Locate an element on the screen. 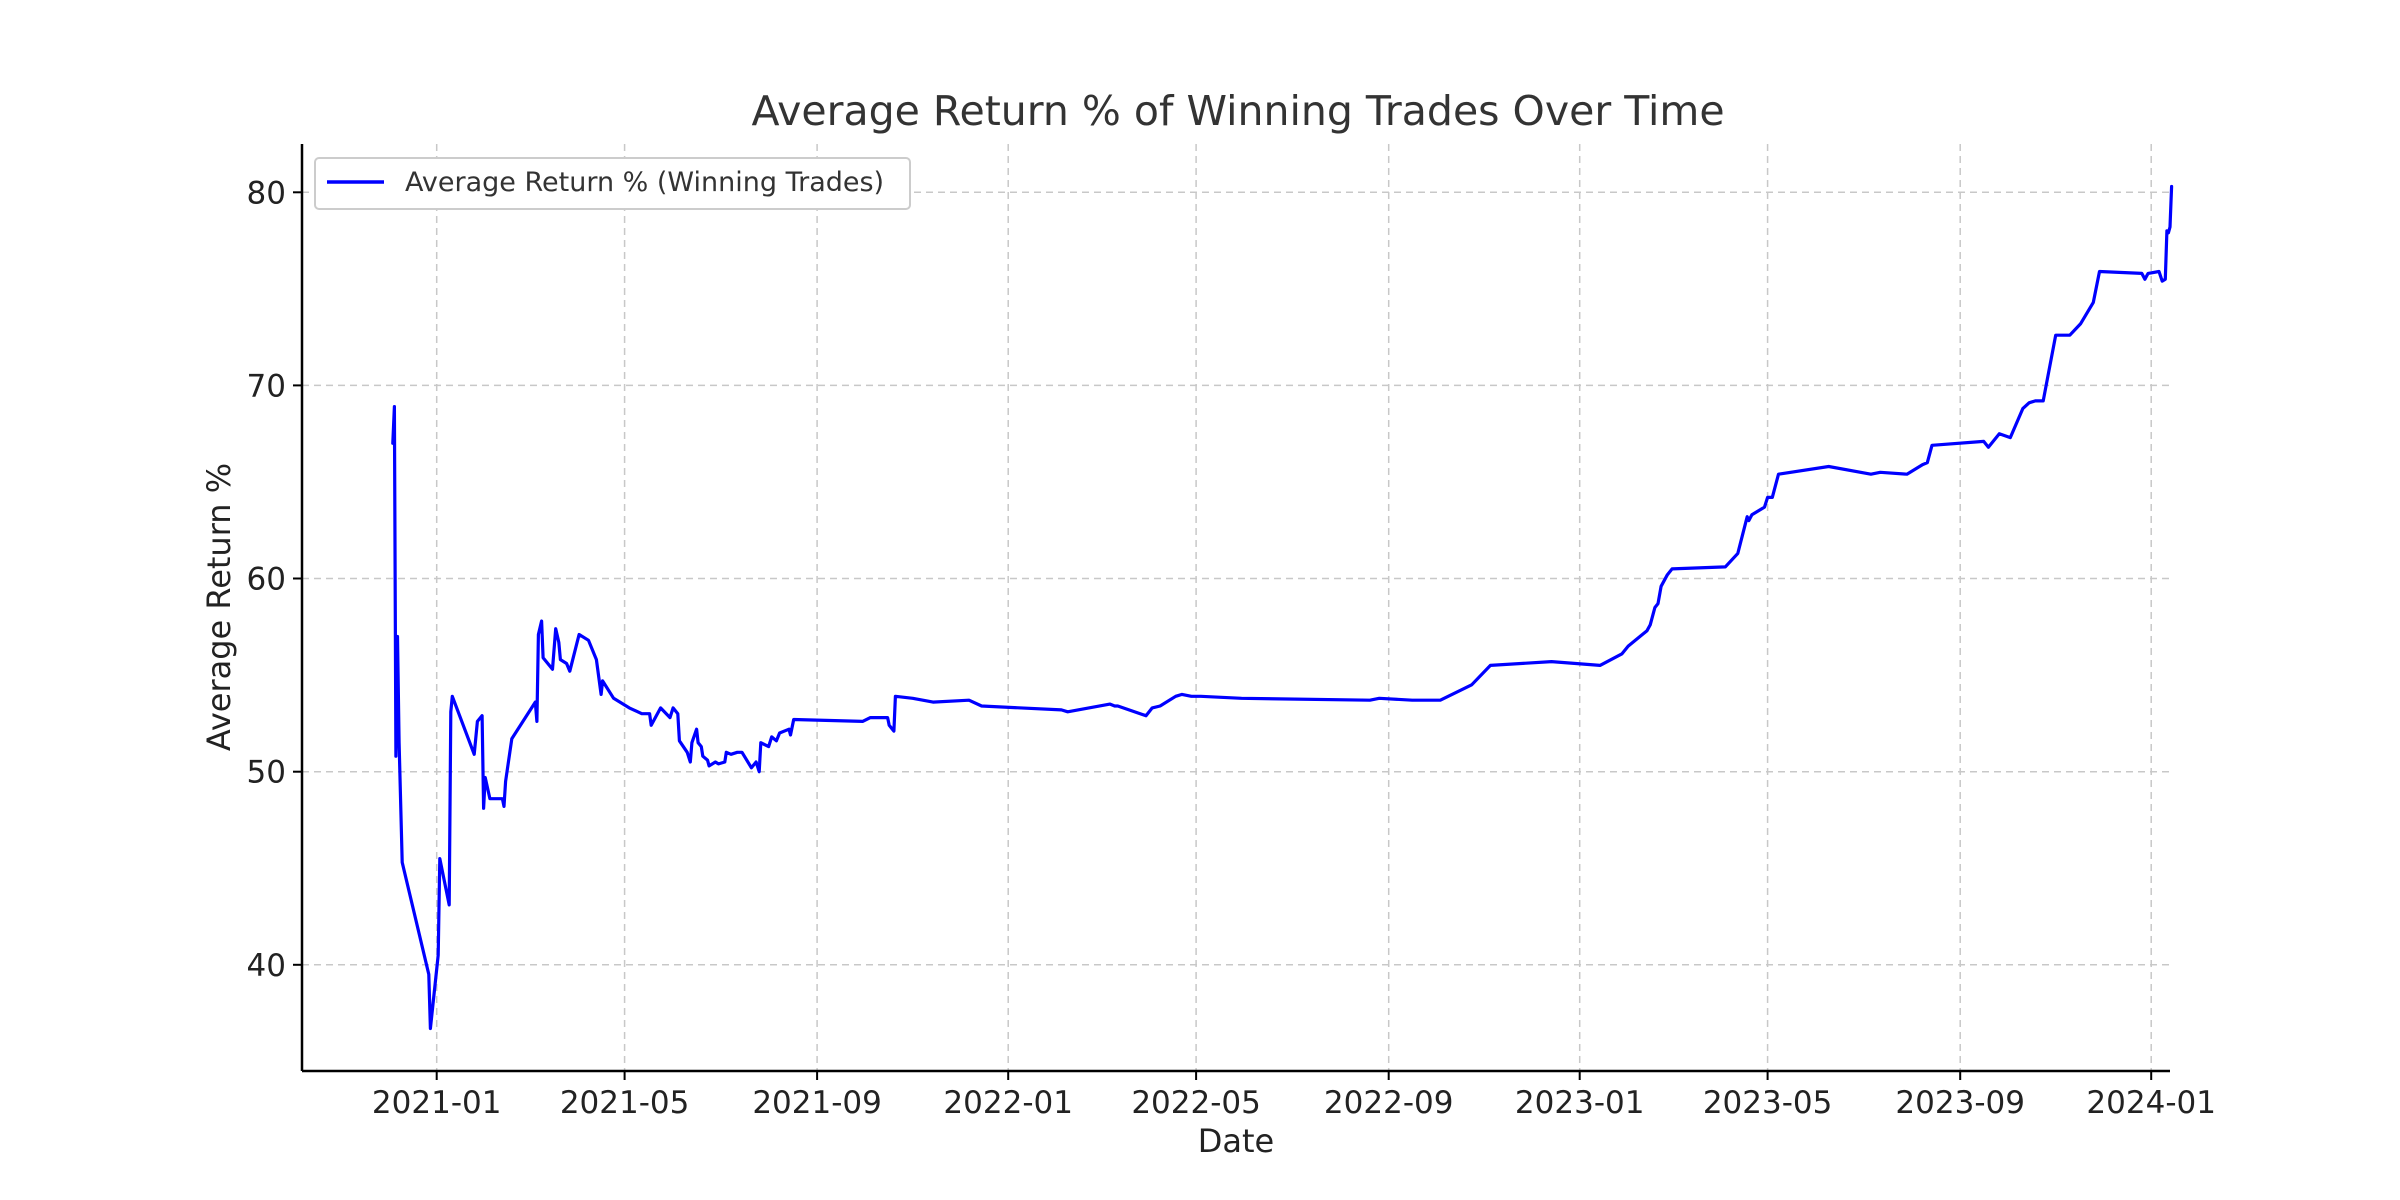 This screenshot has height=1200, width=2400. x-tick-label: 2024-01 is located at coordinates (2151, 1103).